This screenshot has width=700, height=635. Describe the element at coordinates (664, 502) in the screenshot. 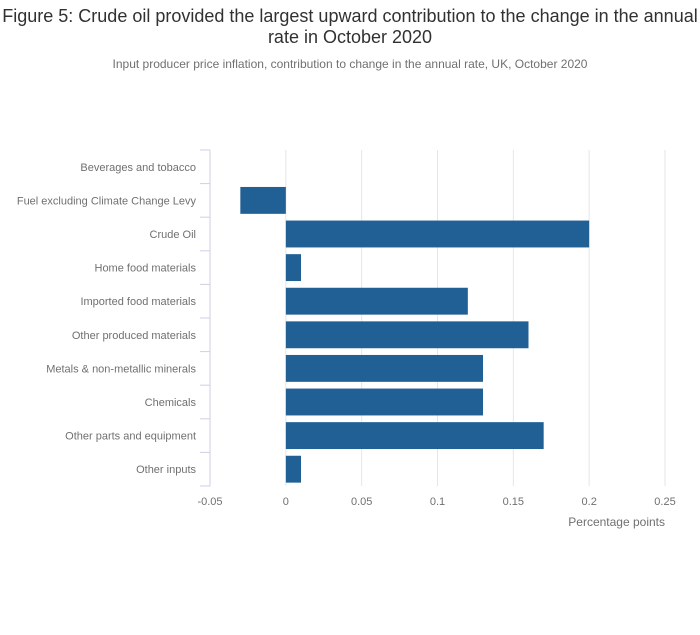

I see `x-tick-label: 0.25` at that location.